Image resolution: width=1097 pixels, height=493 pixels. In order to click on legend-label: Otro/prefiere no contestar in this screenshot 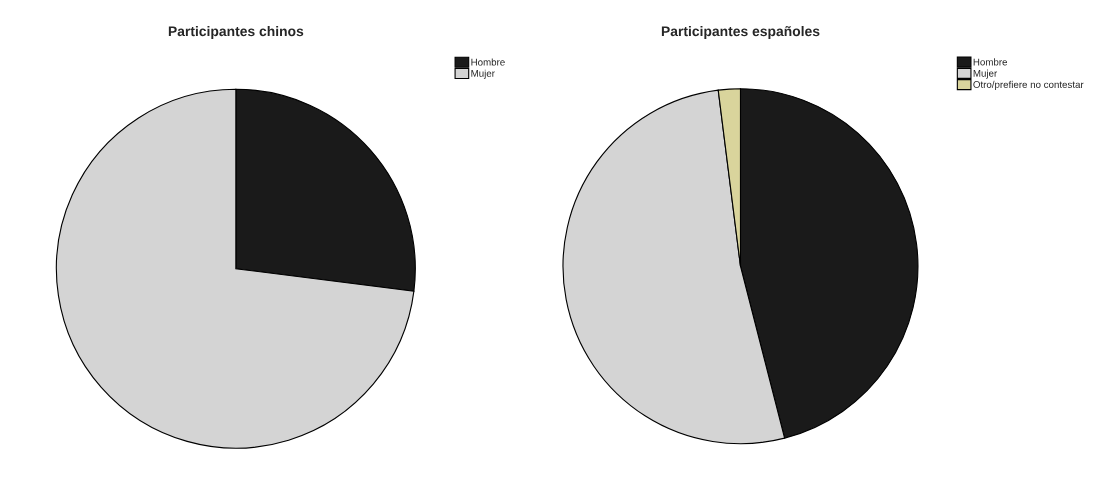, I will do `click(1028, 85)`.